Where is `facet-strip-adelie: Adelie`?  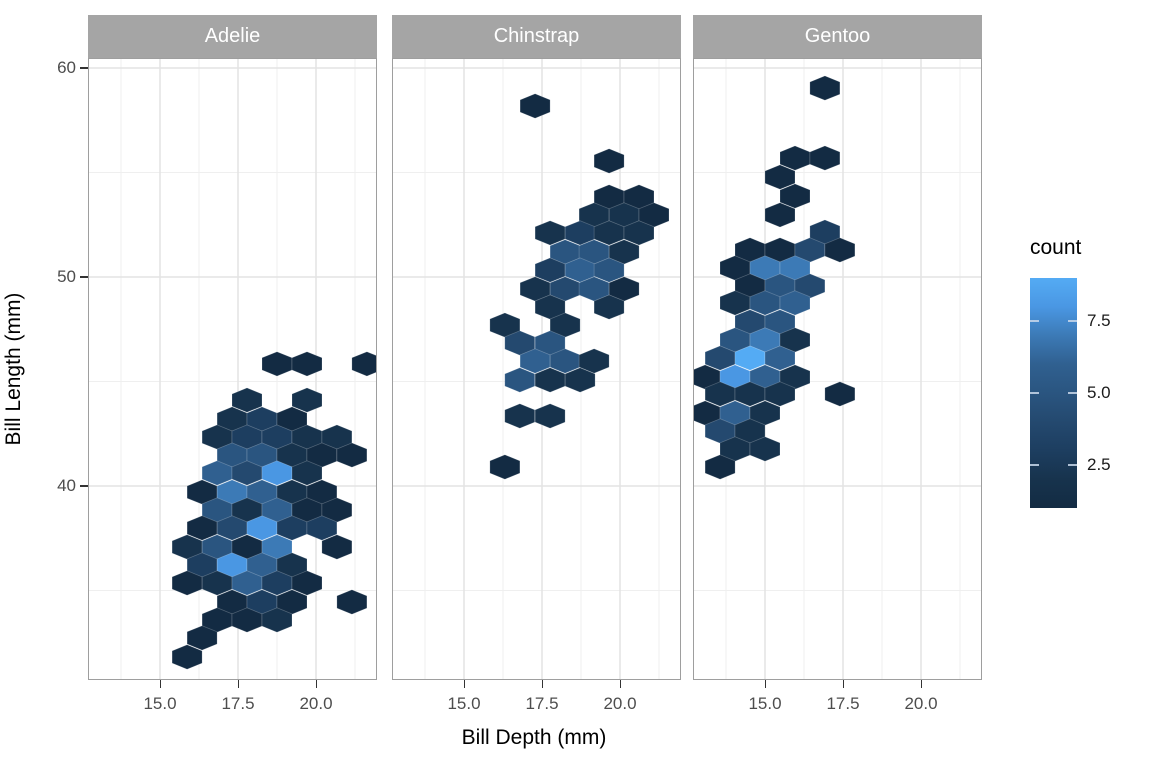
facet-strip-adelie: Adelie is located at coordinates (232, 36).